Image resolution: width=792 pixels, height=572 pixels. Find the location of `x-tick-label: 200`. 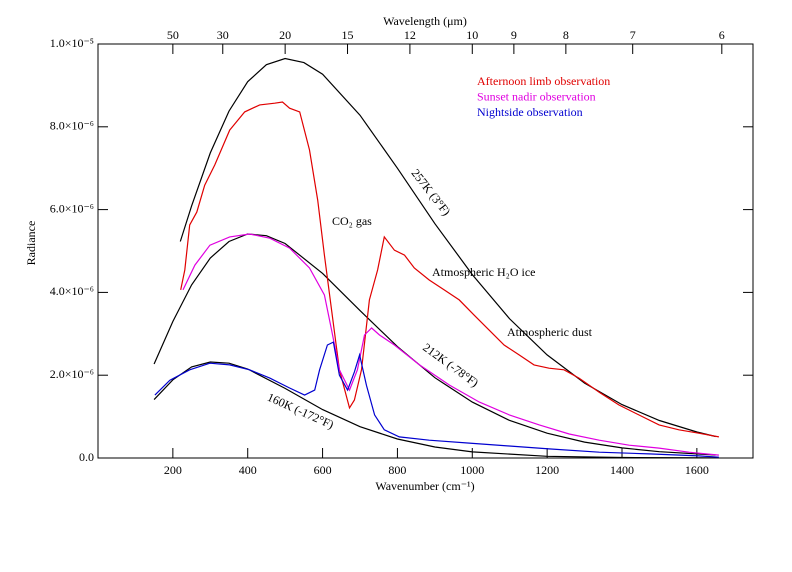

x-tick-label: 200 is located at coordinates (173, 470).